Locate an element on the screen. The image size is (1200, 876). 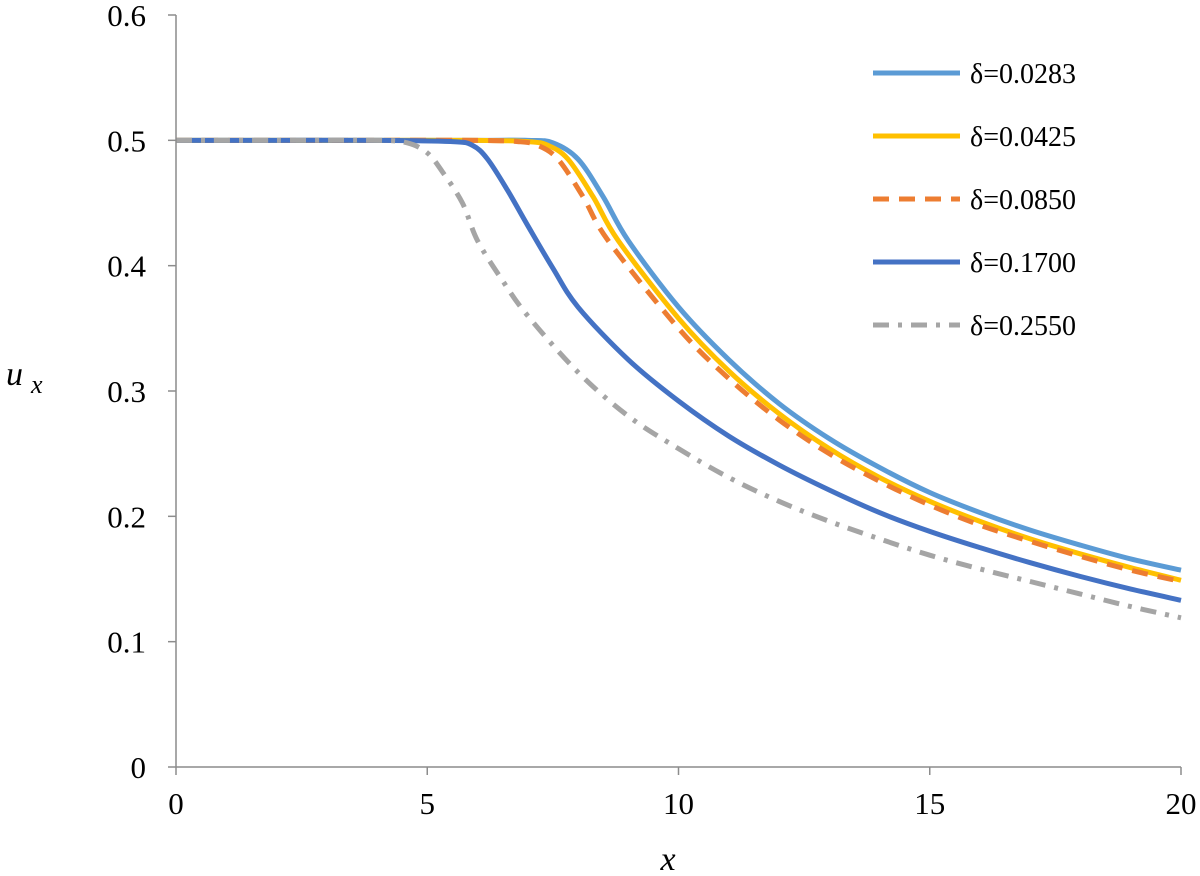
x-tick-label: 20 is located at coordinates (1181, 803).